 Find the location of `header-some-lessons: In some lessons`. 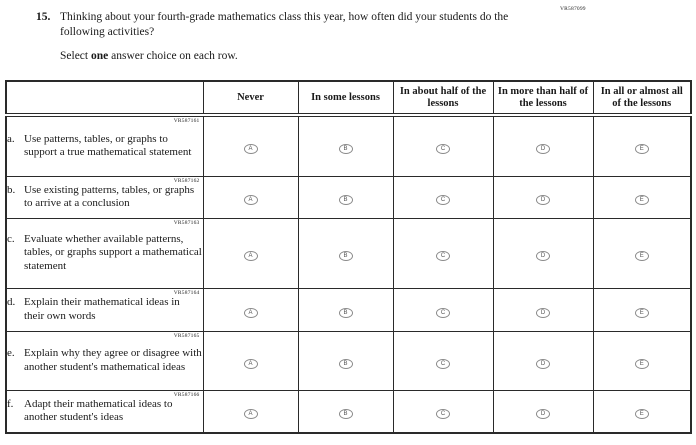

header-some-lessons: In some lessons is located at coordinates (345, 98).